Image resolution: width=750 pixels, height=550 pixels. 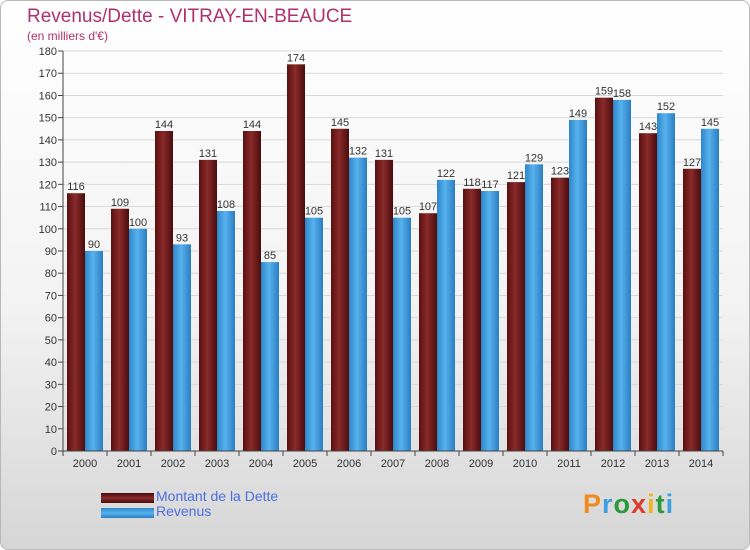 I want to click on y-tick-label: 120, so click(x=48, y=185).